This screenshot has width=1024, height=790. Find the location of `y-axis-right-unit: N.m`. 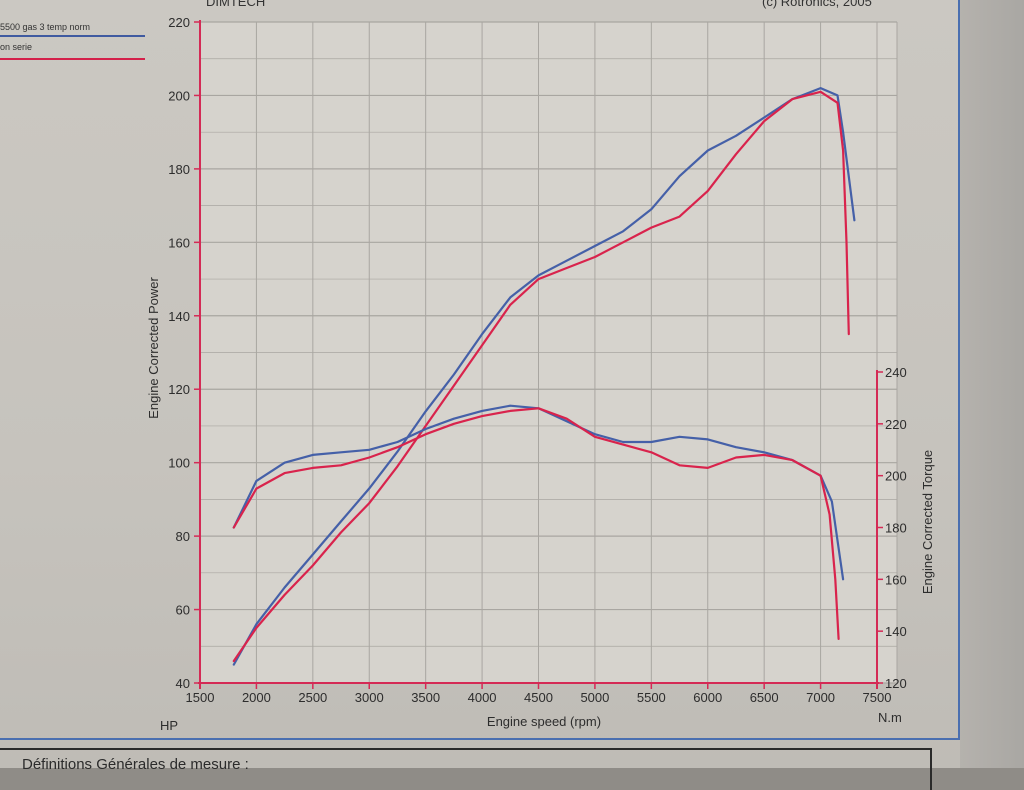

y-axis-right-unit: N.m is located at coordinates (890, 717).